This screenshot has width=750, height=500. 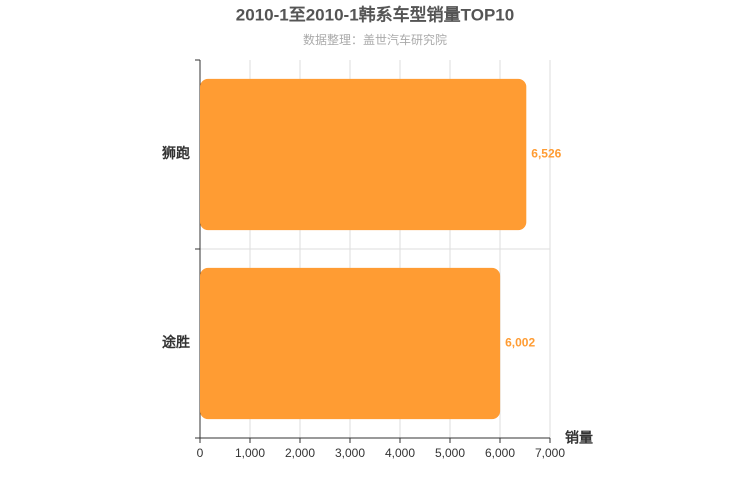 I want to click on data-label: 6,526, so click(x=546, y=154).